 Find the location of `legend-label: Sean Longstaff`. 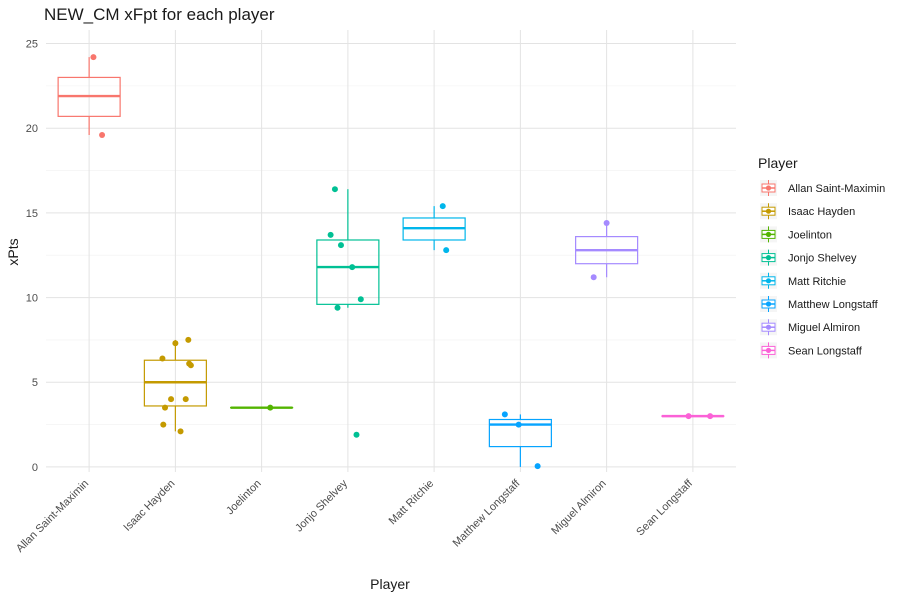

legend-label: Sean Longstaff is located at coordinates (825, 351).